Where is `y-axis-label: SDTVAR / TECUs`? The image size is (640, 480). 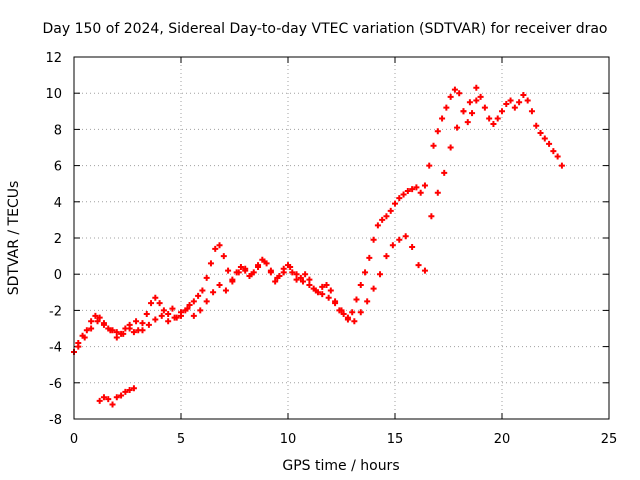
y-axis-label: SDTVAR / TECUs is located at coordinates (14, 238).